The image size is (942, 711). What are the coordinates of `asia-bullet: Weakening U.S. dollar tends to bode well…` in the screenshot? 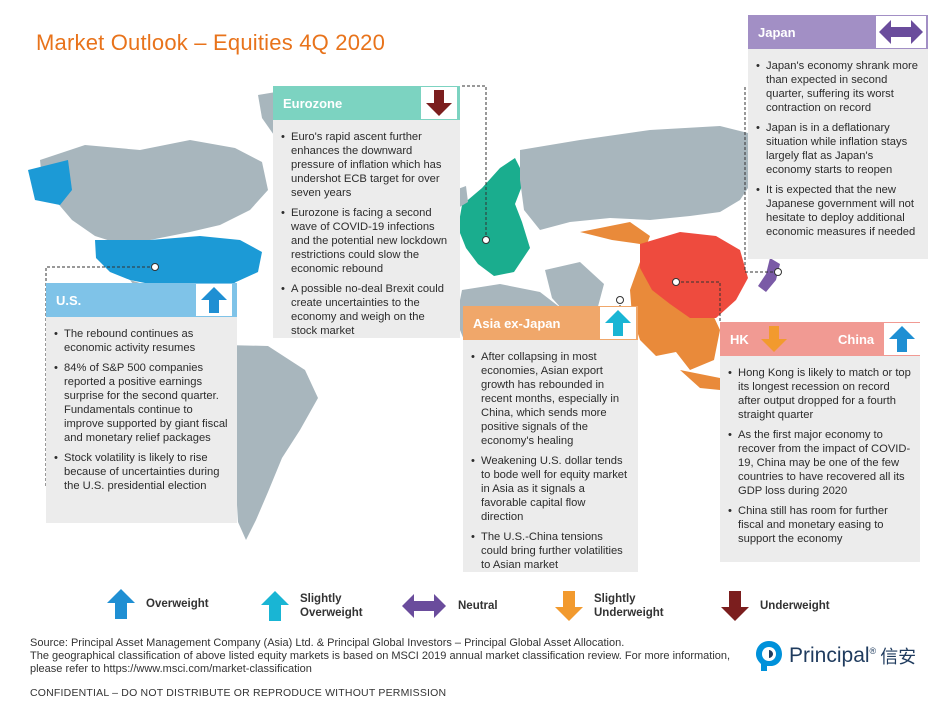 It's located at (550, 489).